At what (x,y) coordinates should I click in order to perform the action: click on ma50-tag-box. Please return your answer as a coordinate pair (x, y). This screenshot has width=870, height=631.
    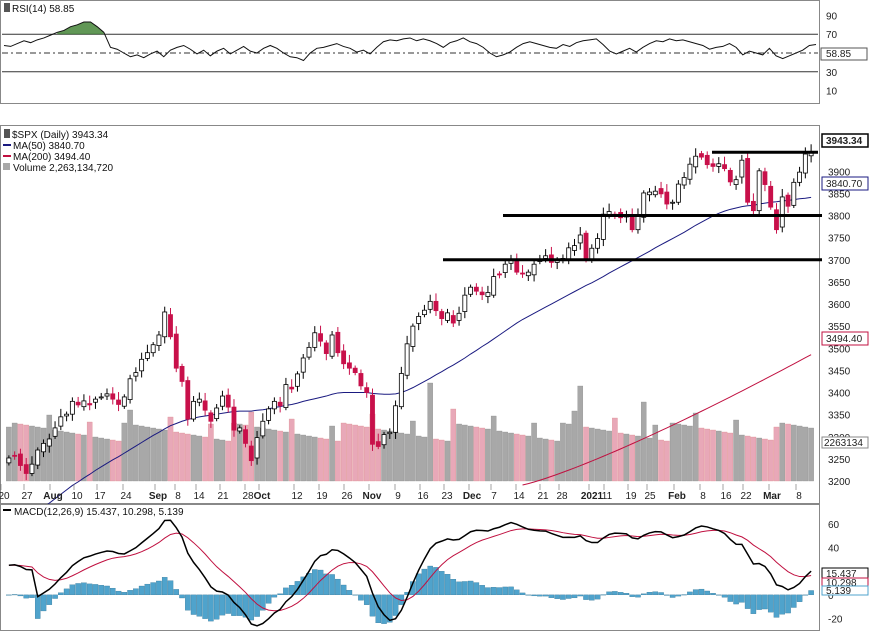
    Looking at the image, I should click on (845, 183).